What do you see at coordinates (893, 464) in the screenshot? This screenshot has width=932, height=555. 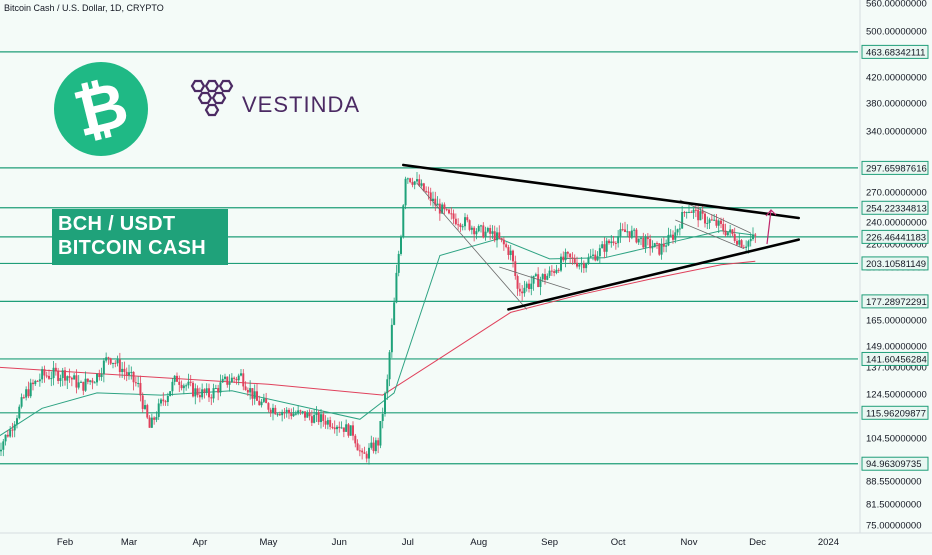 I see `level-tag-label: 94.96309735` at bounding box center [893, 464].